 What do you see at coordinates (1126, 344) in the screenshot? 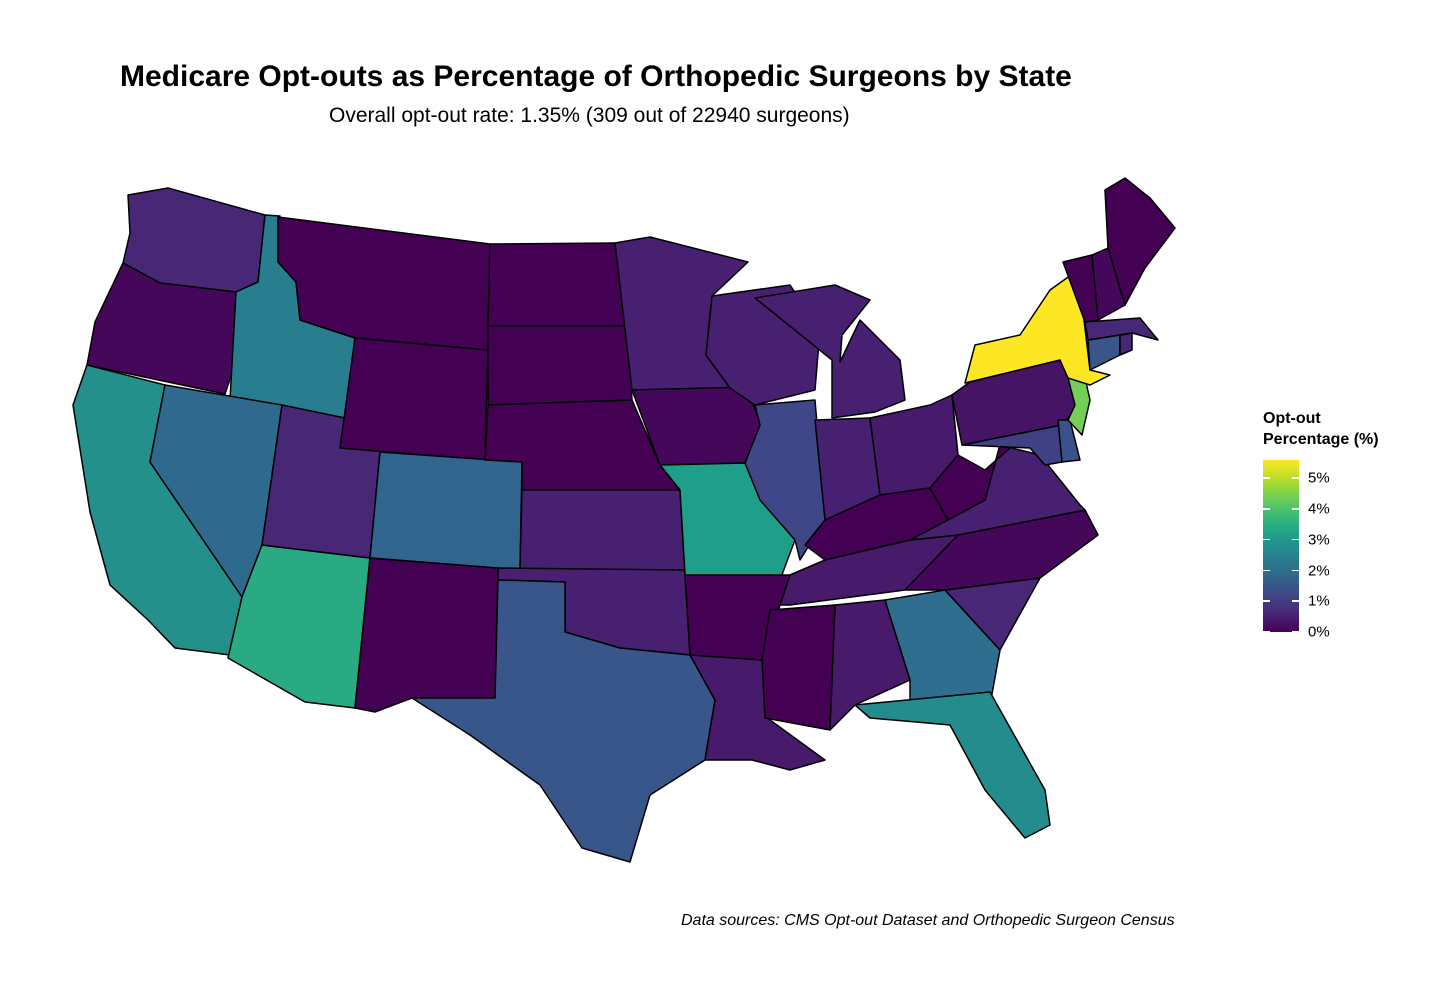
I see `state-RI` at bounding box center [1126, 344].